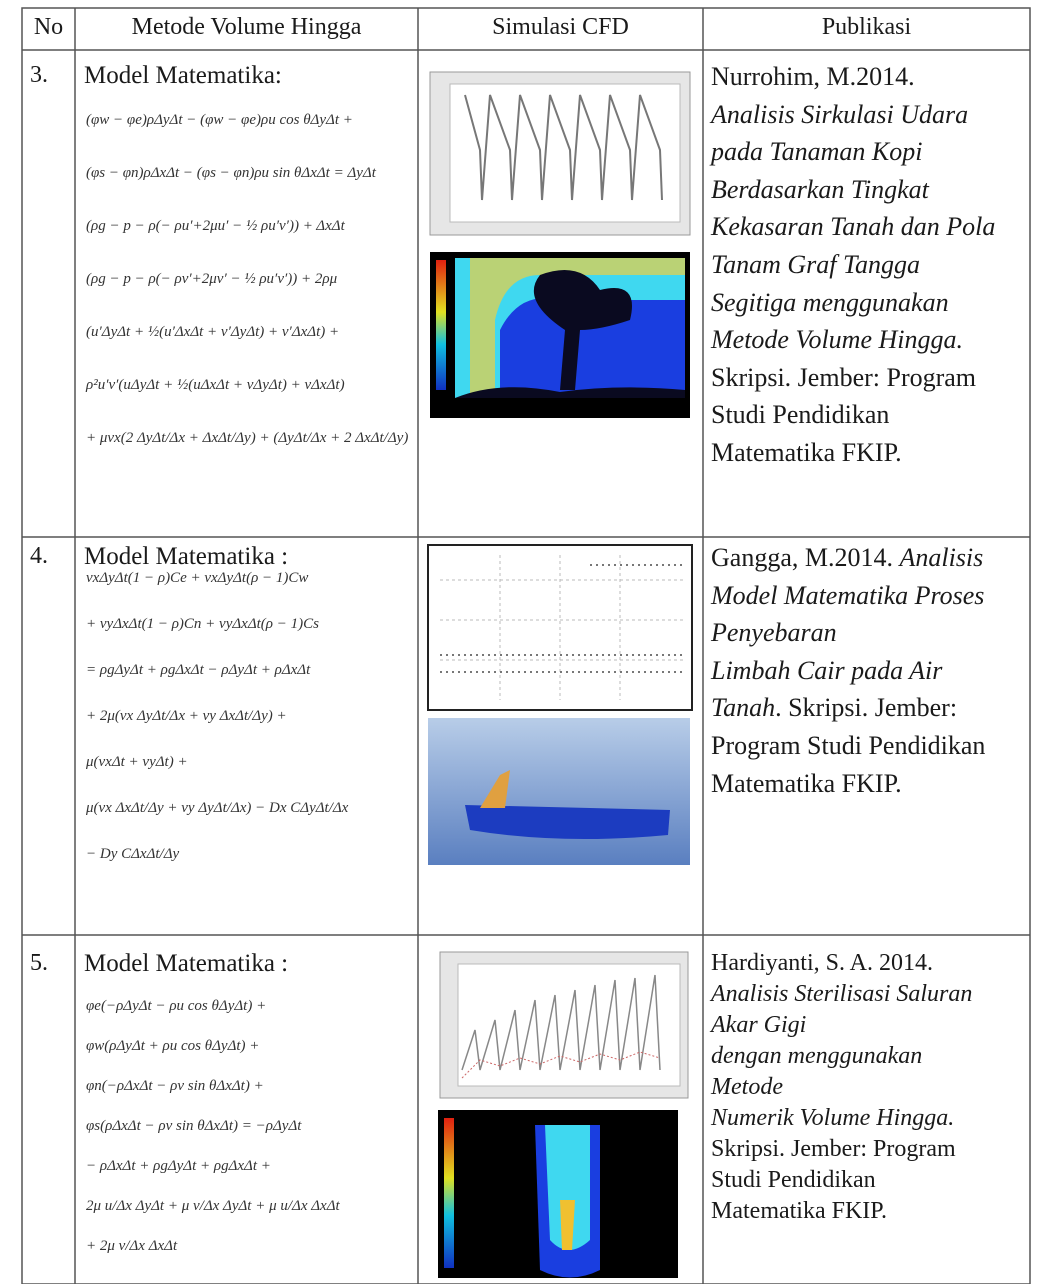  Describe the element at coordinates (48, 27) in the screenshot. I see `column-header: No` at that location.